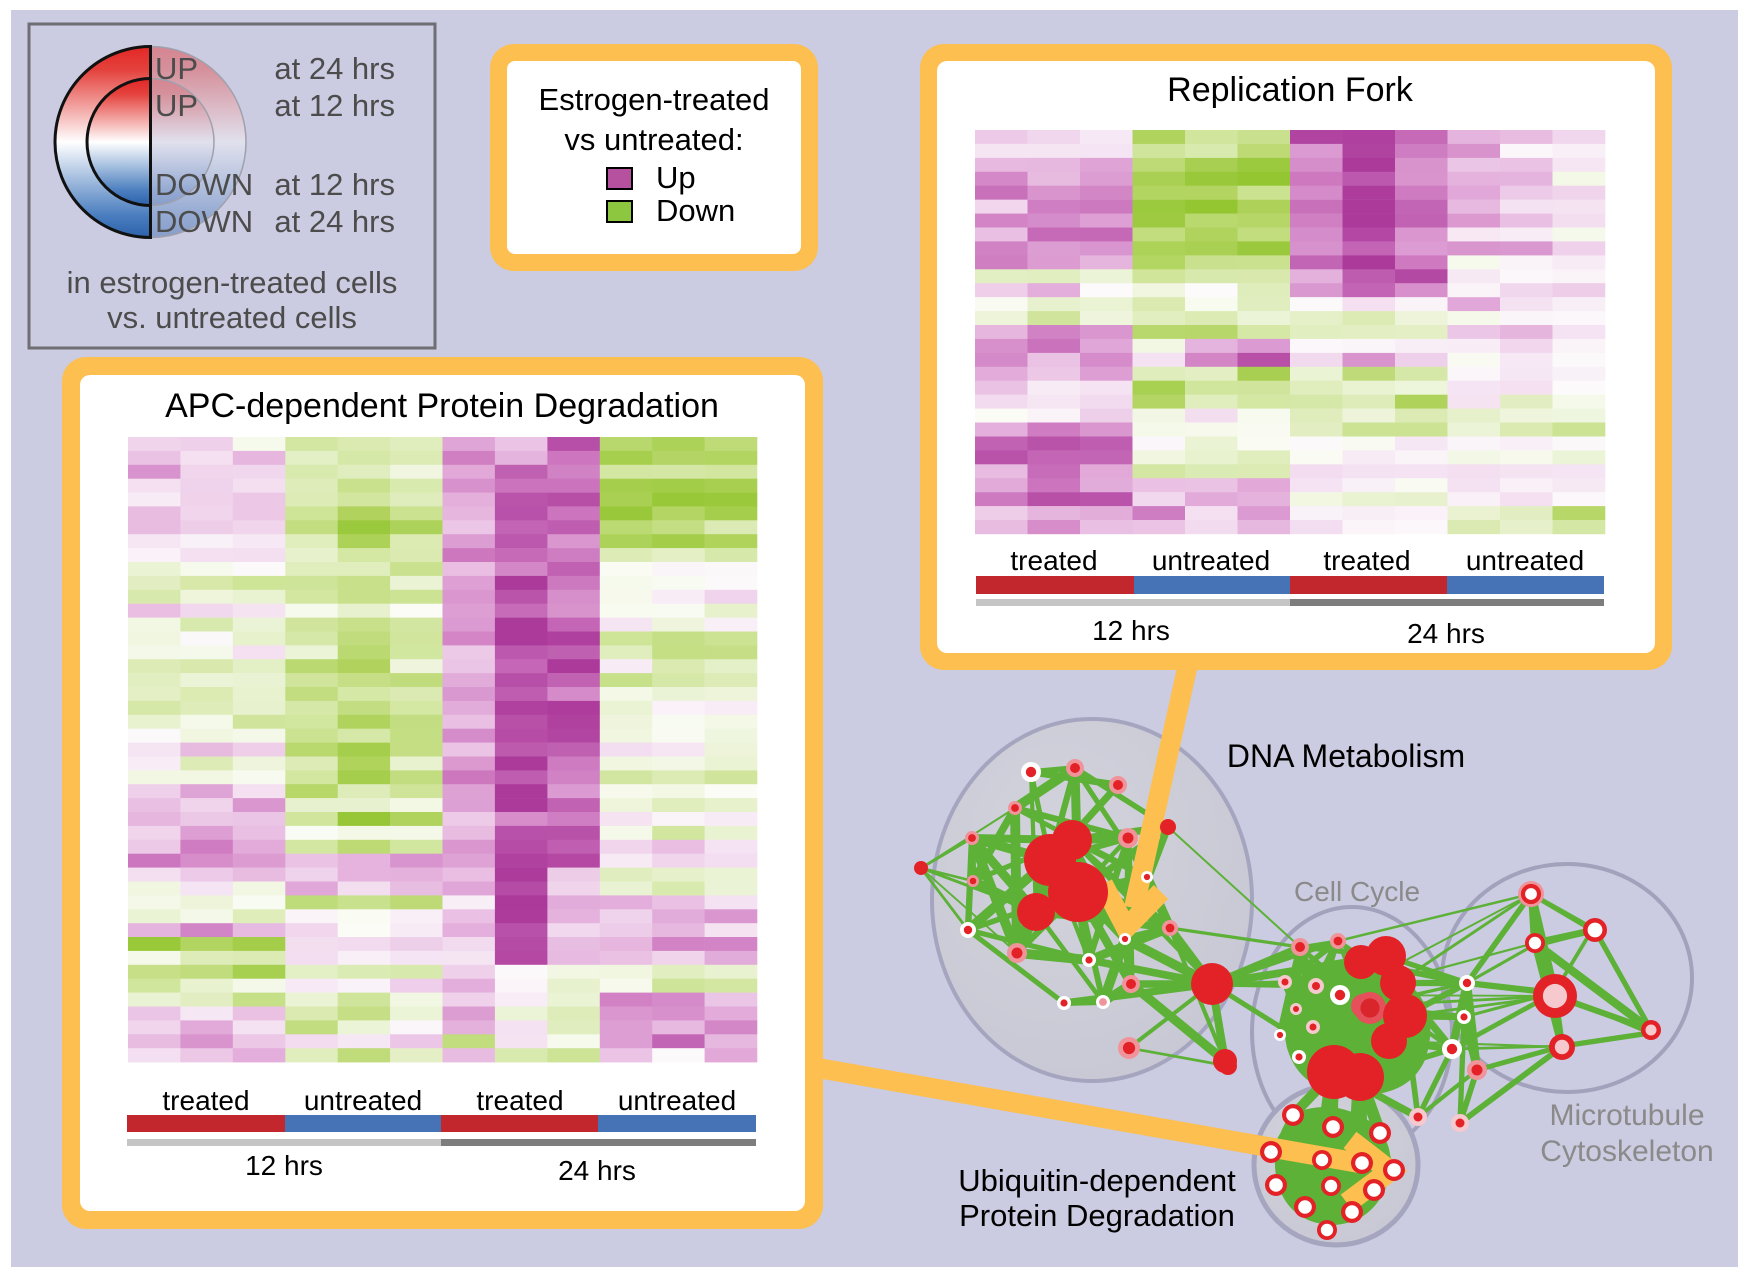  I want to click on svg-text: Protein Degradation, so click(1097, 1215).